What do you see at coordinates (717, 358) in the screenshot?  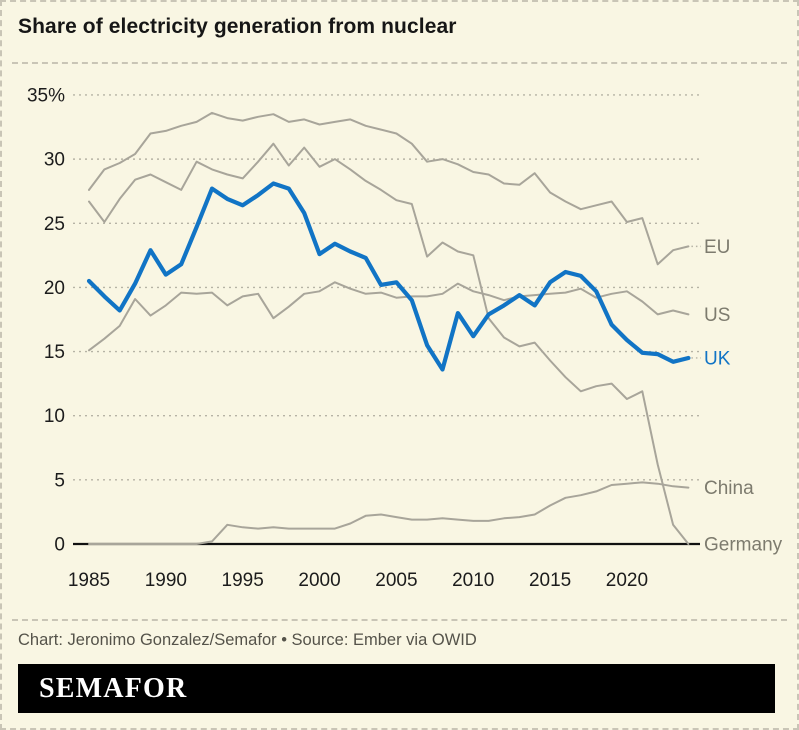 I see `uk-label: UK` at bounding box center [717, 358].